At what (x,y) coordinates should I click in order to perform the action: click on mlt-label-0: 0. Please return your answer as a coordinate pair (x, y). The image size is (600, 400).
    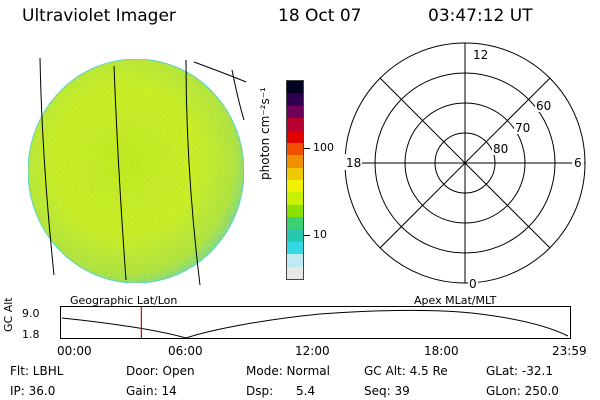
    Looking at the image, I should click on (473, 283).